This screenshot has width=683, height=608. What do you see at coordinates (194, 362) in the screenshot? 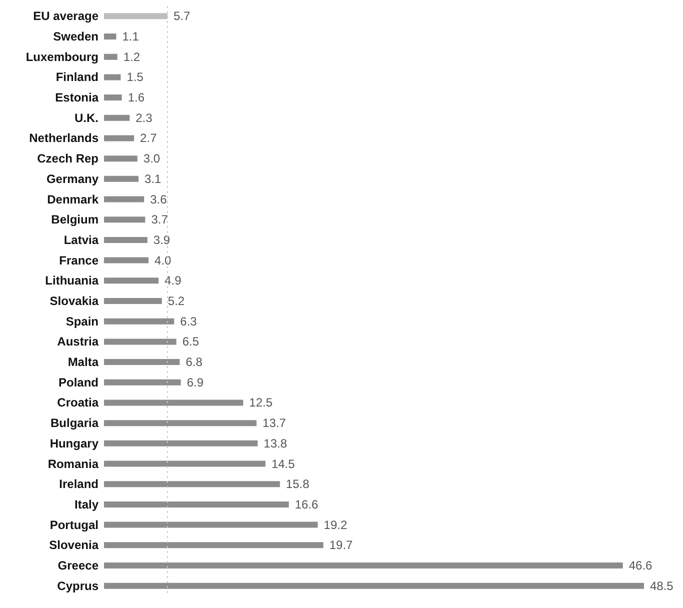
I see `data-label: 6.8` at bounding box center [194, 362].